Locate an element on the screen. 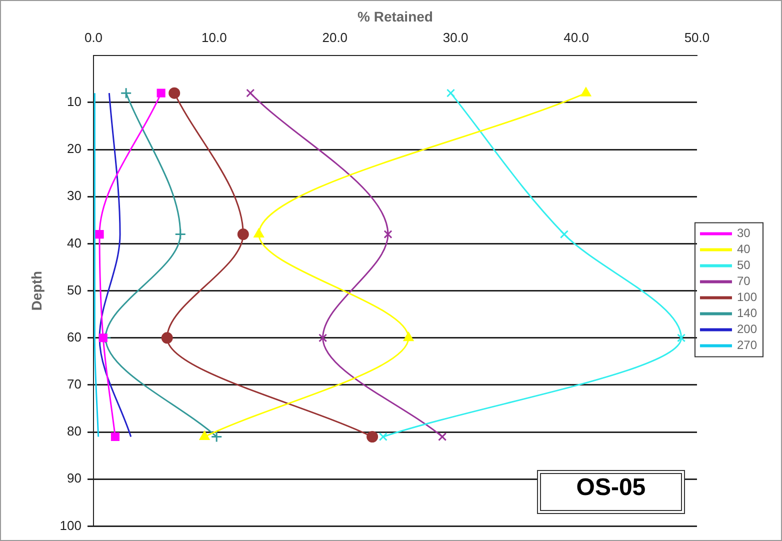 This screenshot has width=782, height=541. legend-label: 270 is located at coordinates (747, 345).